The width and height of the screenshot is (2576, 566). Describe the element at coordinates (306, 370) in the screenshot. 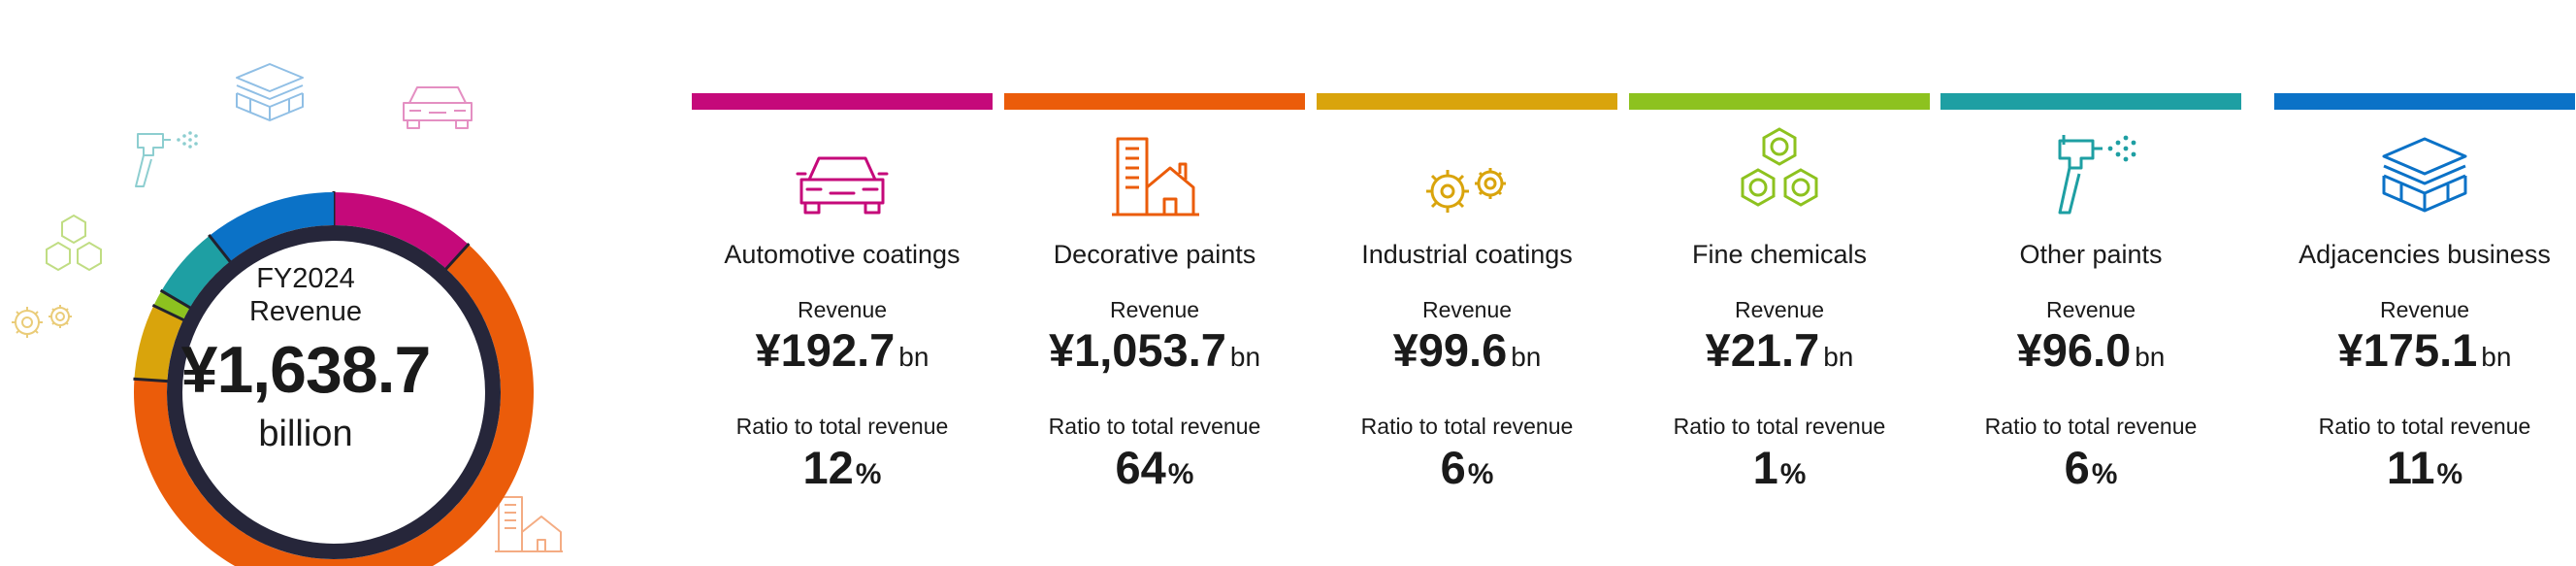

I see `center-total-value: ¥1,638.7` at that location.